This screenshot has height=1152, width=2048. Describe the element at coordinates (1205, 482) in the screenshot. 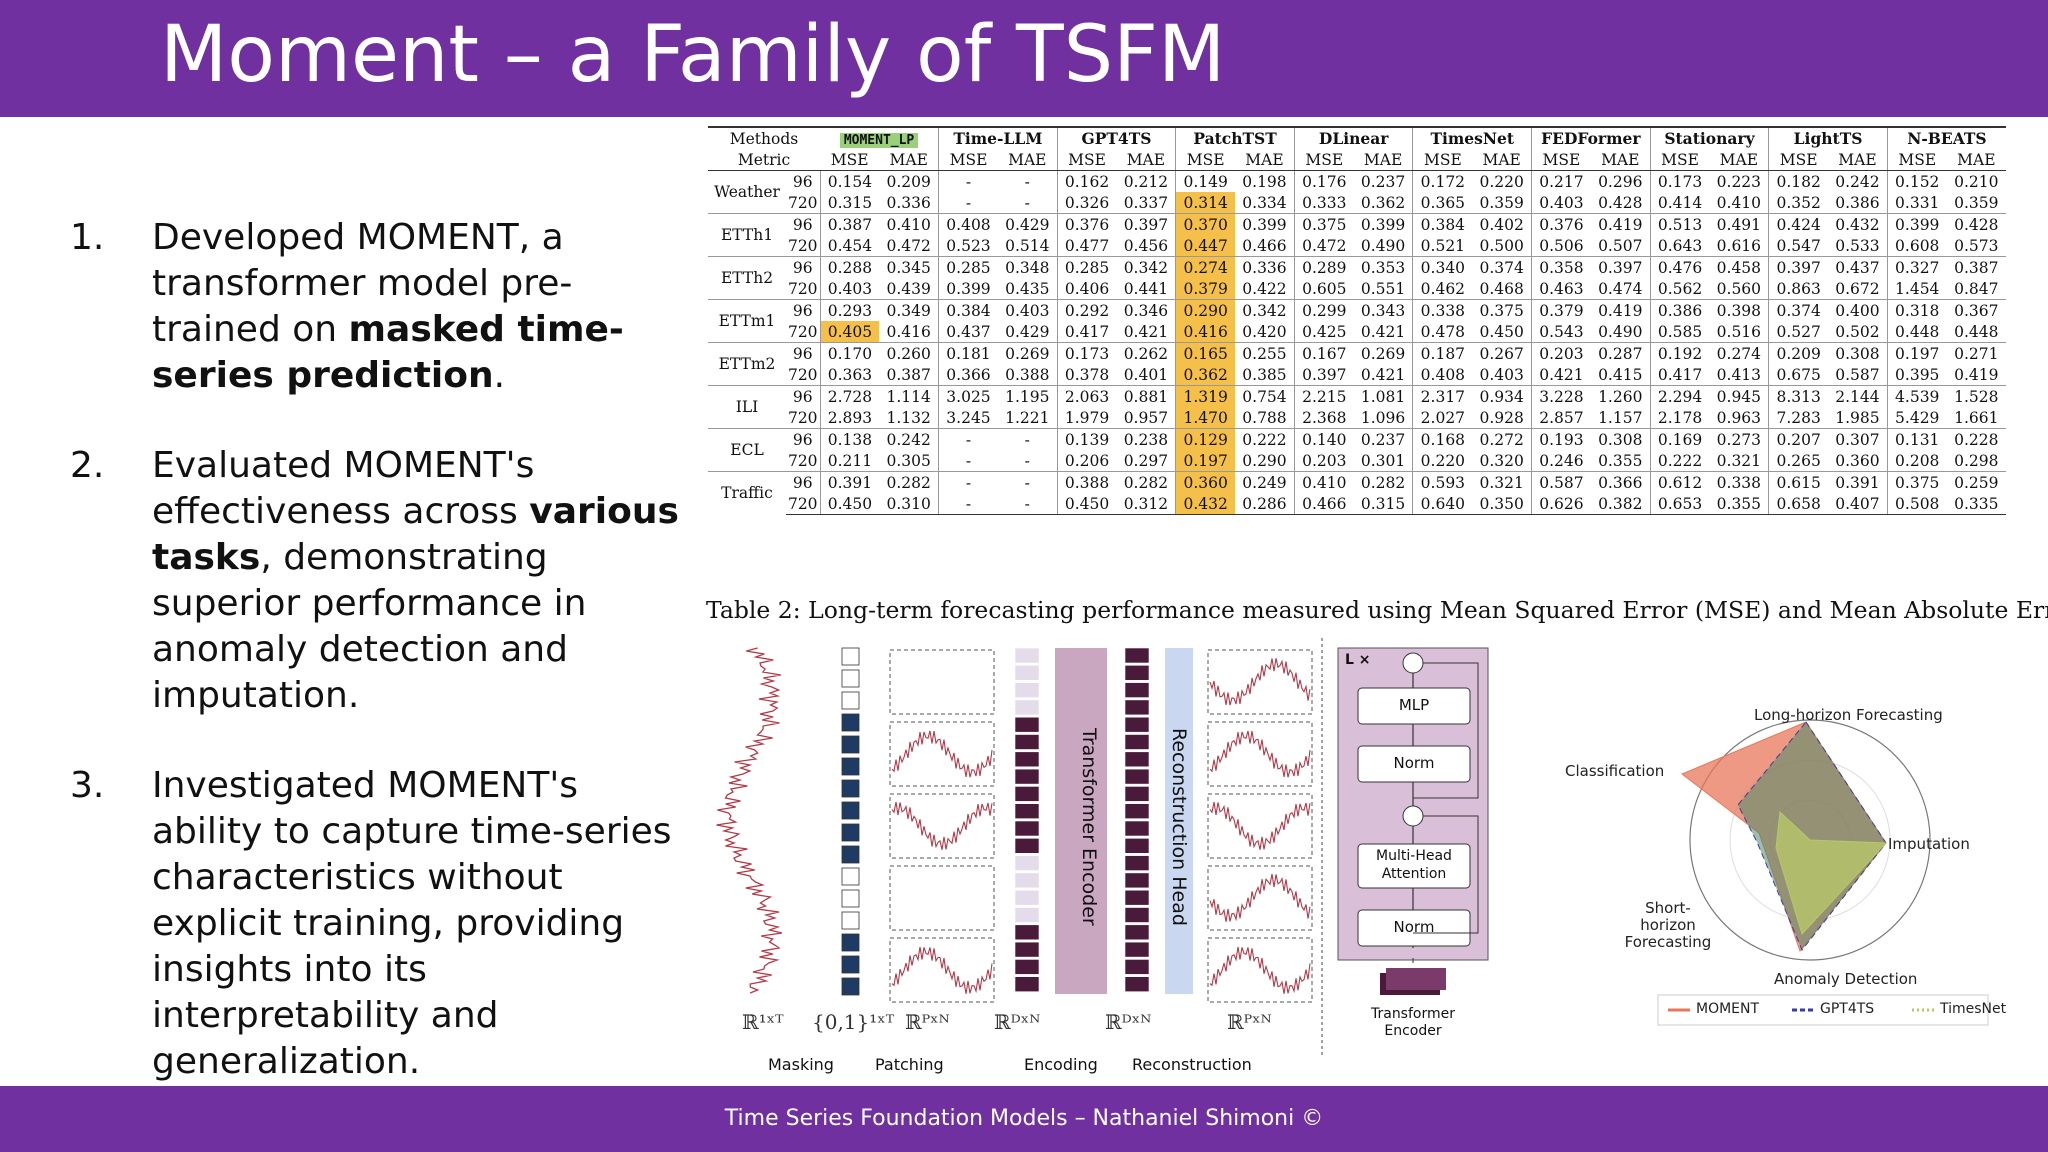

I see `value-cell: 0.360` at that location.